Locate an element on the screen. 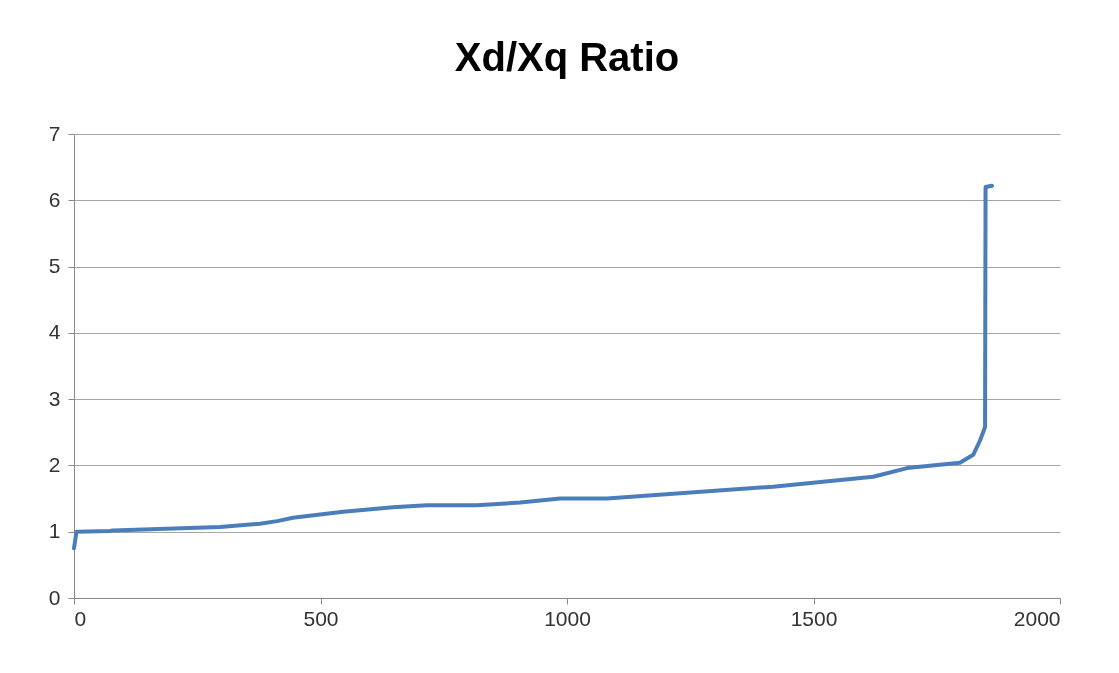 The image size is (1119, 673). x-tick-label: 0 is located at coordinates (80, 618).